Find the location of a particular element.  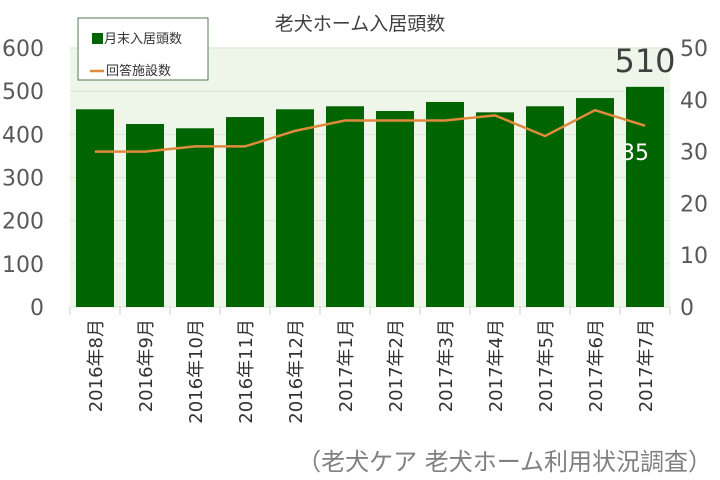

y-right-tick: 40 is located at coordinates (694, 101).